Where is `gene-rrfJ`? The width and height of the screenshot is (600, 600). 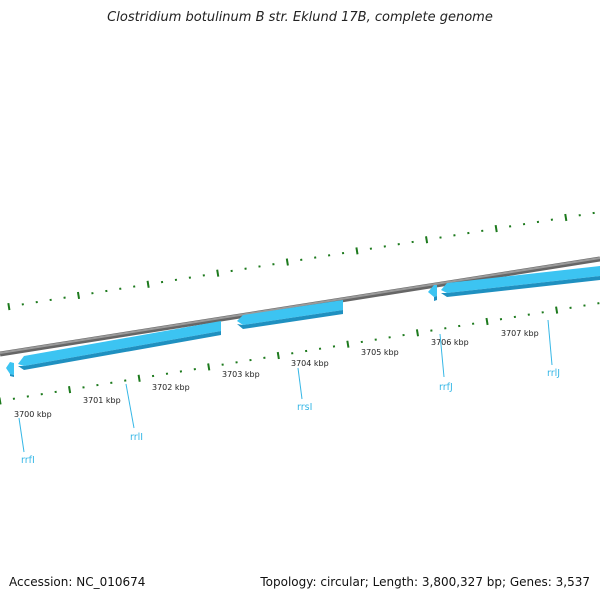 gene-rrfJ is located at coordinates (432, 293).